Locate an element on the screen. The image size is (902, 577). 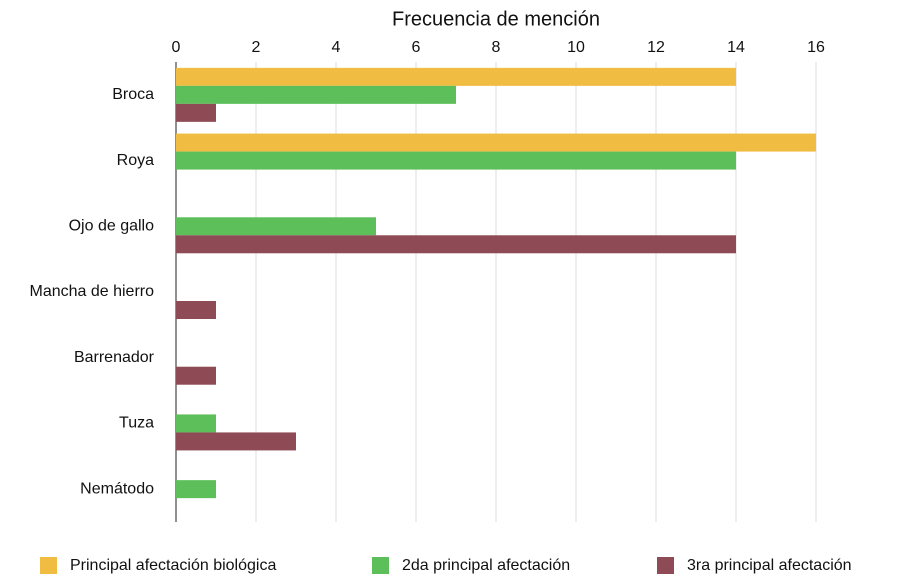
y-tick-label: Barrenador is located at coordinates (114, 357).